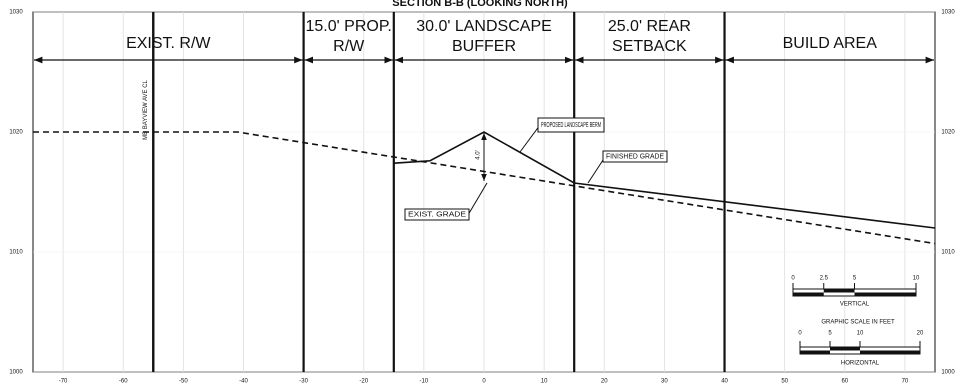 The image size is (960, 390). What do you see at coordinates (349, 26) in the screenshot?
I see `zone-label: 15.0' PROP.` at bounding box center [349, 26].